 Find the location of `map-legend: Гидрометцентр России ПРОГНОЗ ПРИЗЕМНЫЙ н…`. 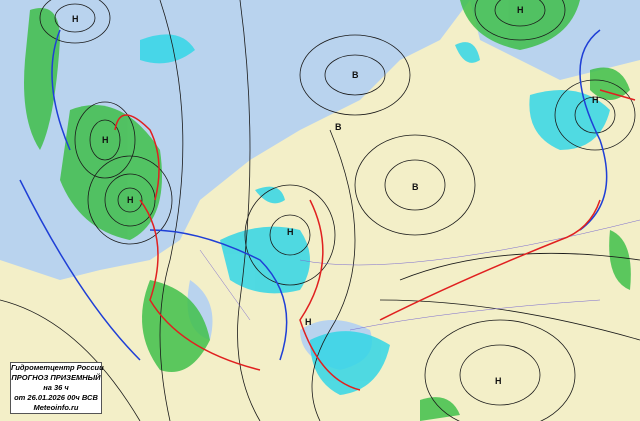

map-legend: Гидрометцентр России ПРОГНОЗ ПРИЗЕМНЫЙ н… is located at coordinates (57, 388).